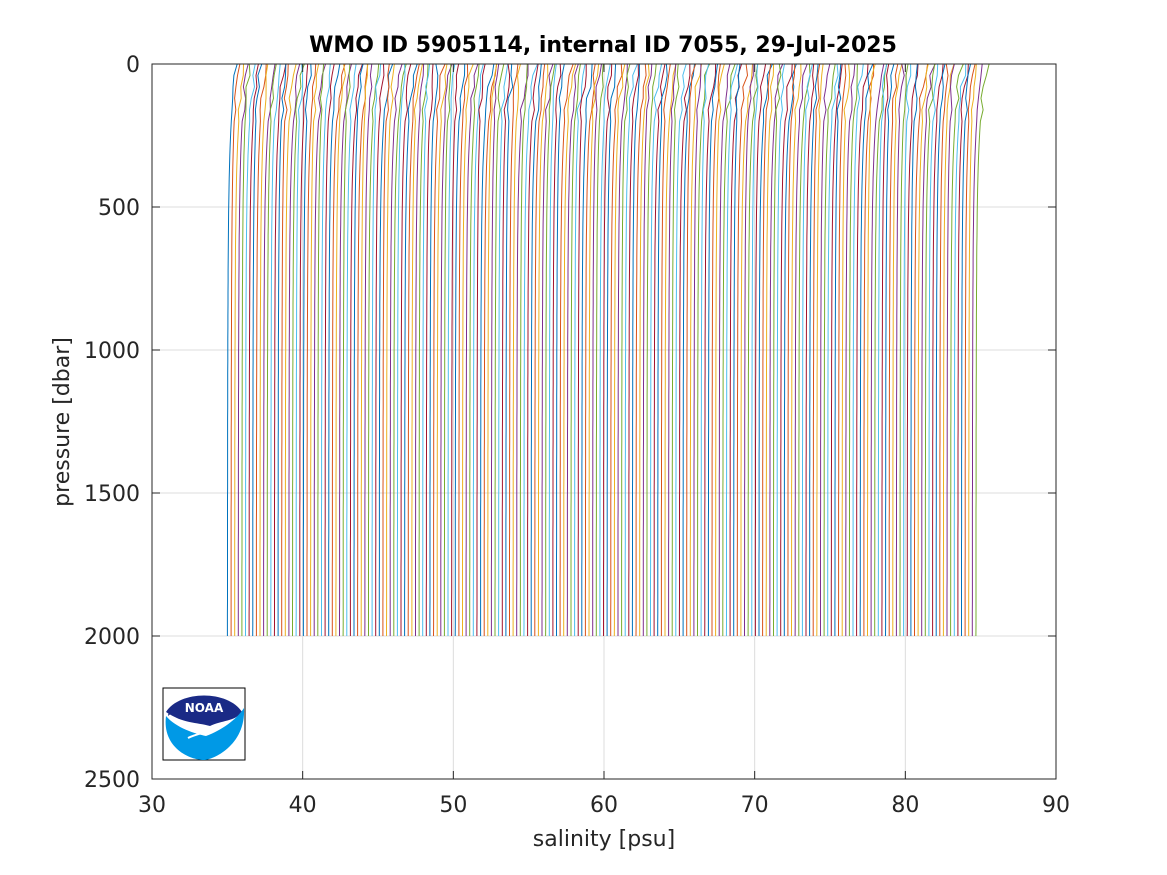 The width and height of the screenshot is (1167, 875). I want to click on y-tick-label: 500, so click(119, 208).